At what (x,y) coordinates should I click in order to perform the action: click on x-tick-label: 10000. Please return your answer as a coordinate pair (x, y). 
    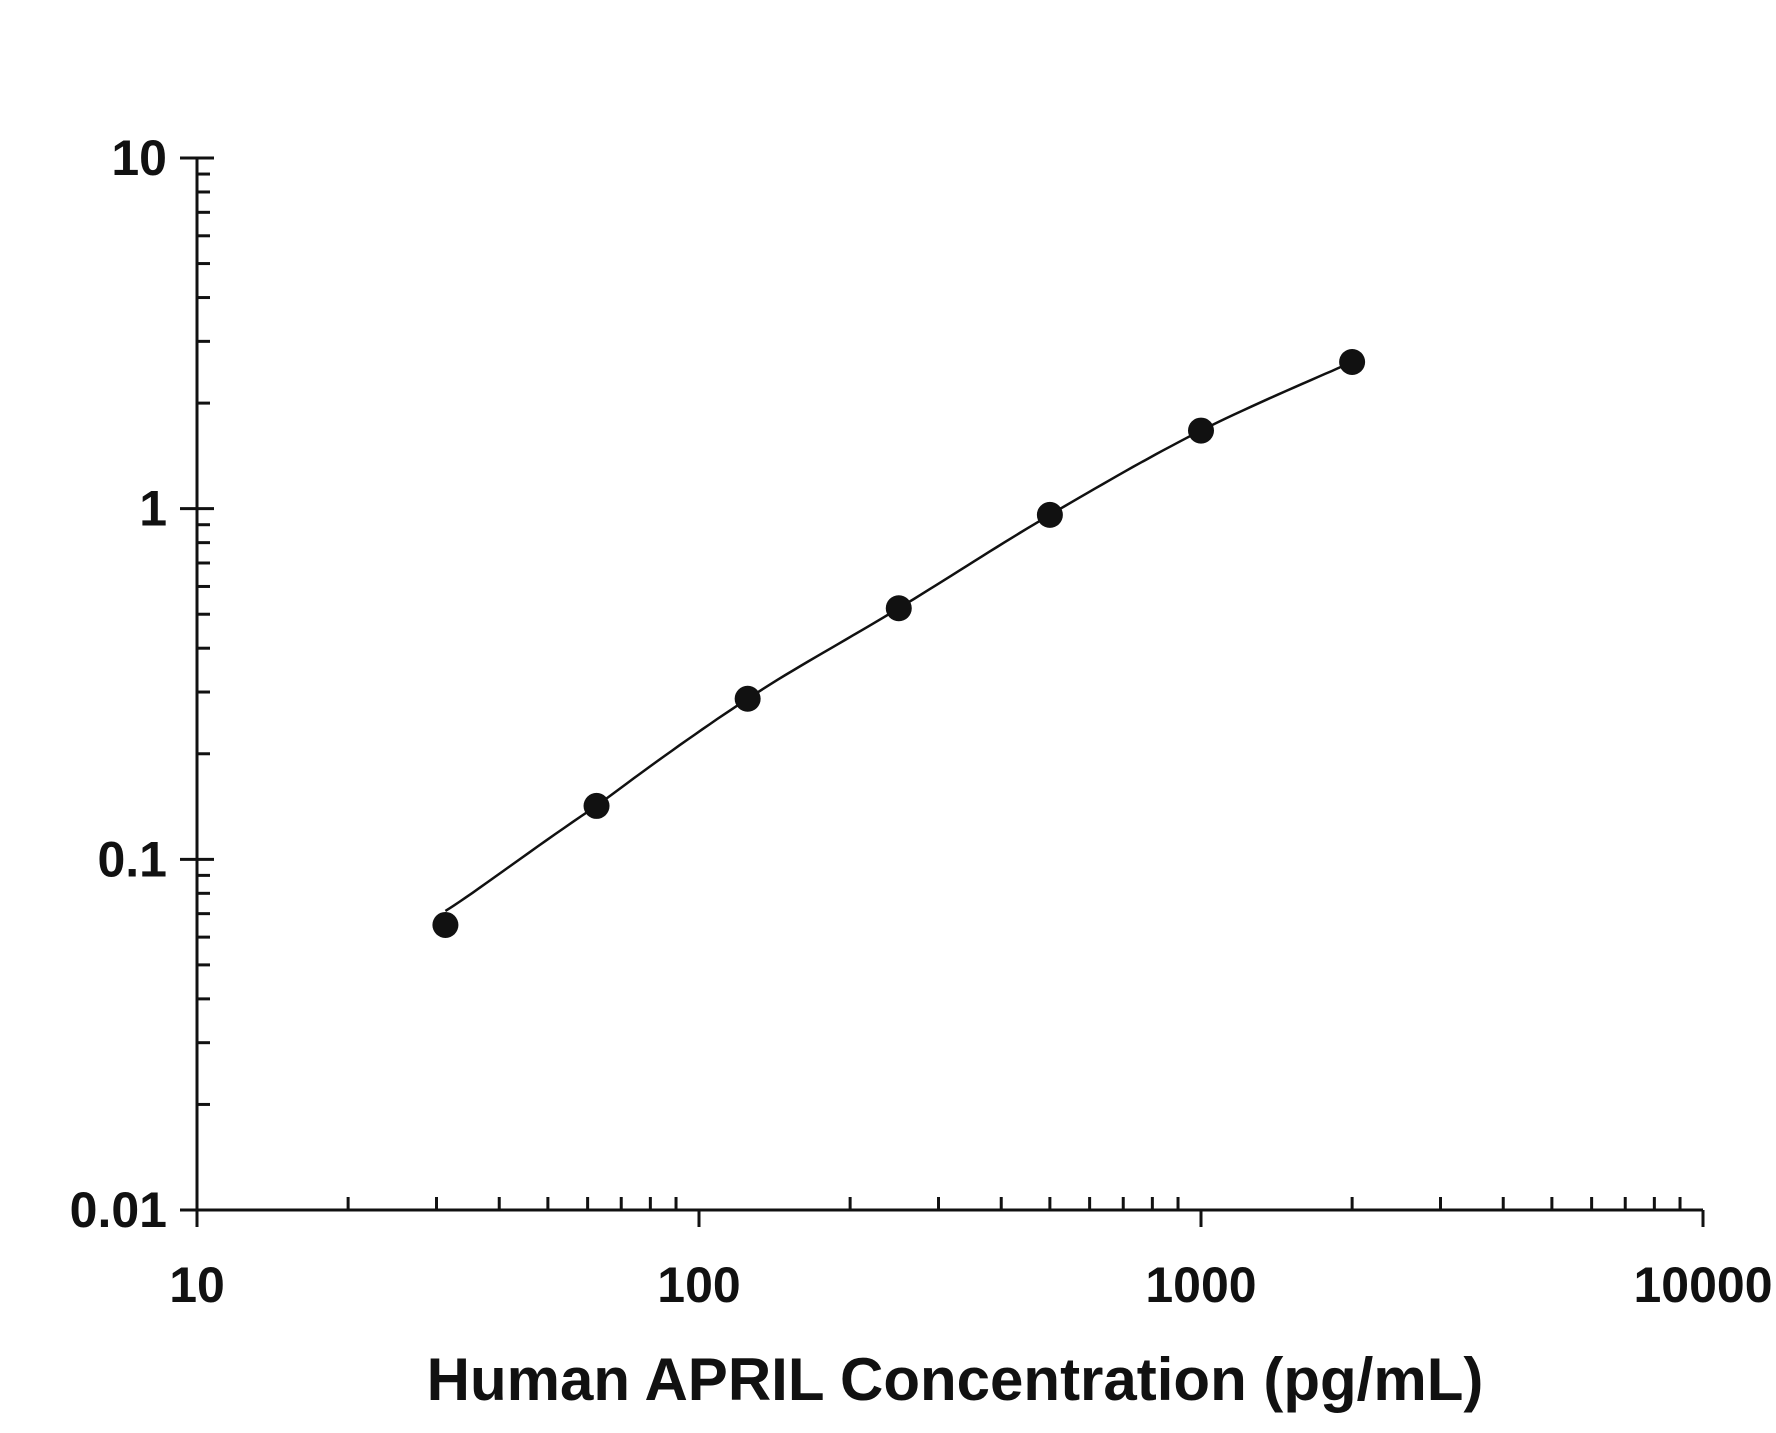
    Looking at the image, I should click on (1702, 1285).